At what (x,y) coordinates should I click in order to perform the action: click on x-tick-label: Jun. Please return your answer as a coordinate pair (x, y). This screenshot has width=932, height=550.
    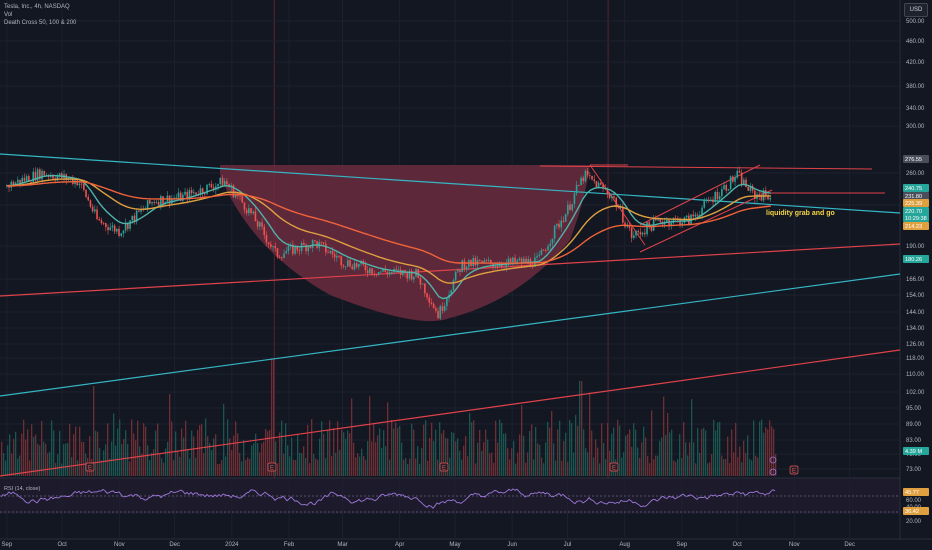
    Looking at the image, I should click on (512, 545).